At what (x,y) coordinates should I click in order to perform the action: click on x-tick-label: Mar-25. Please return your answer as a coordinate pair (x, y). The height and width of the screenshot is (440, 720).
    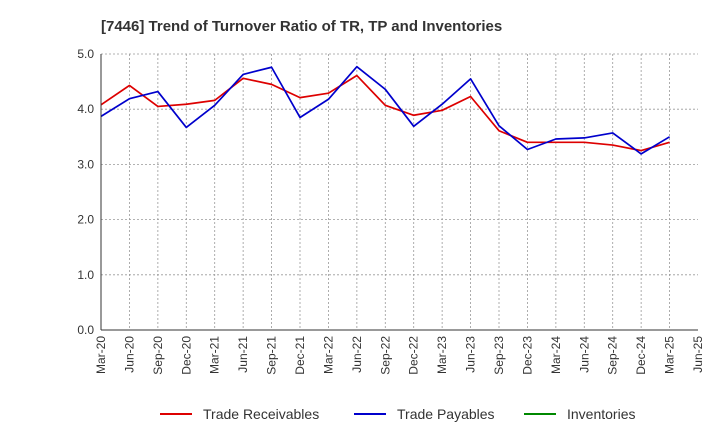
    Looking at the image, I should click on (670, 355).